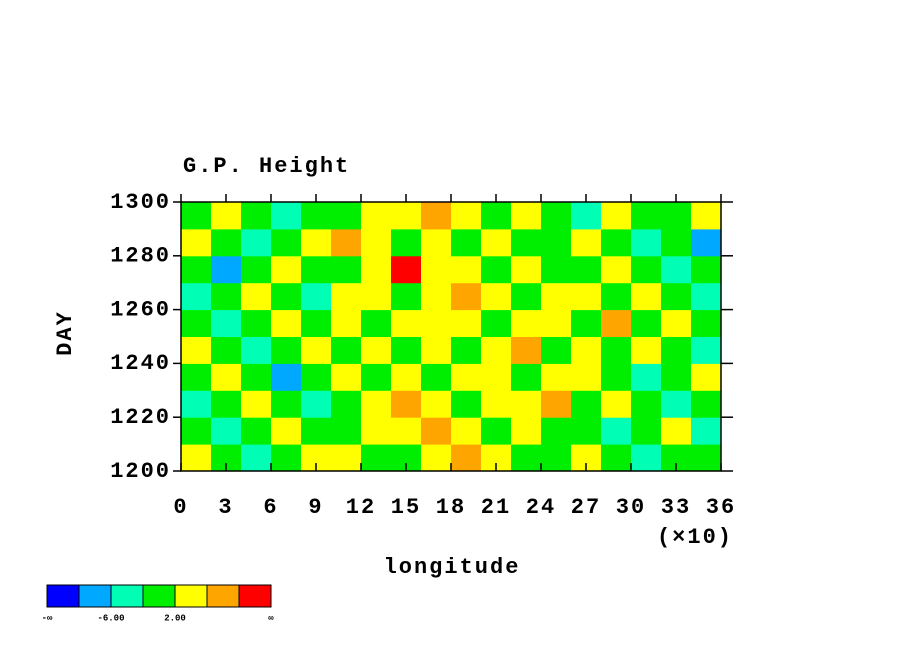 The height and width of the screenshot is (654, 904). Describe the element at coordinates (721, 507) in the screenshot. I see `x-tick-label: 36` at that location.